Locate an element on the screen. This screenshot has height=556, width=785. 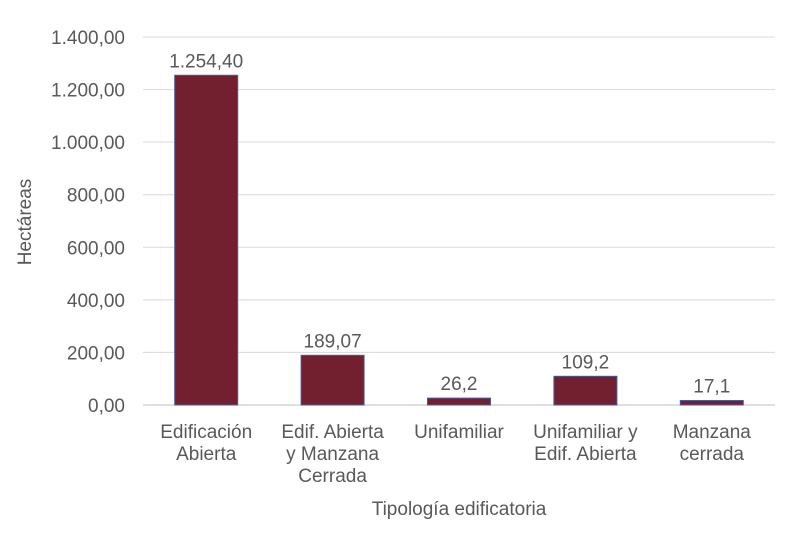
data-label: 17,1 is located at coordinates (711, 387).